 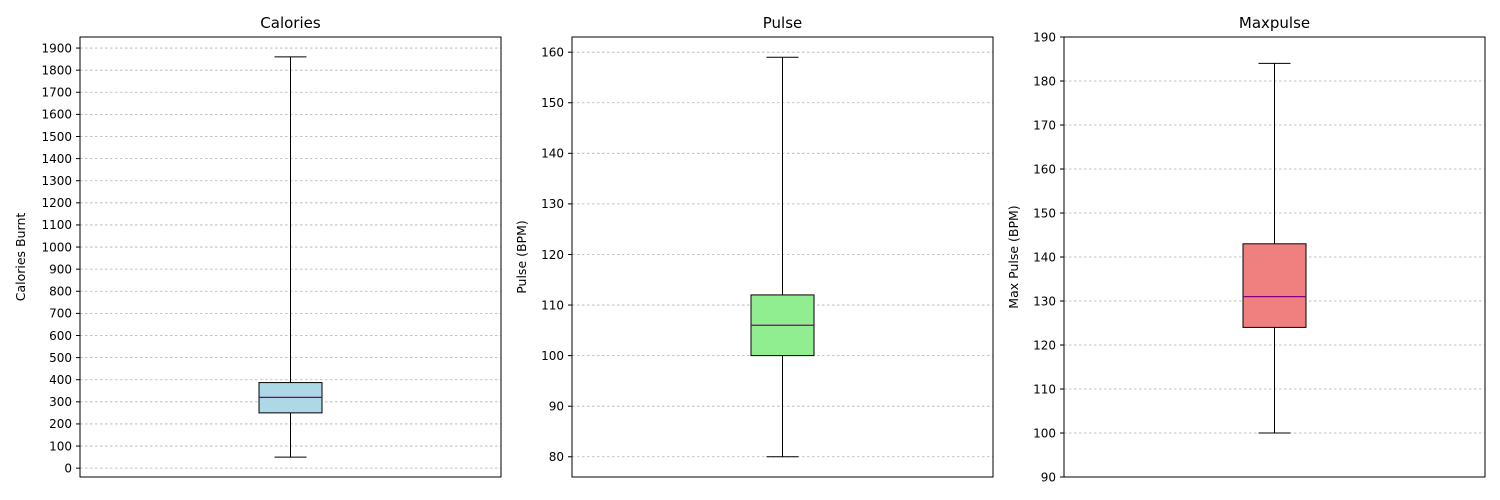 What do you see at coordinates (1044, 81) in the screenshot?
I see `y-tick-label: 180` at bounding box center [1044, 81].